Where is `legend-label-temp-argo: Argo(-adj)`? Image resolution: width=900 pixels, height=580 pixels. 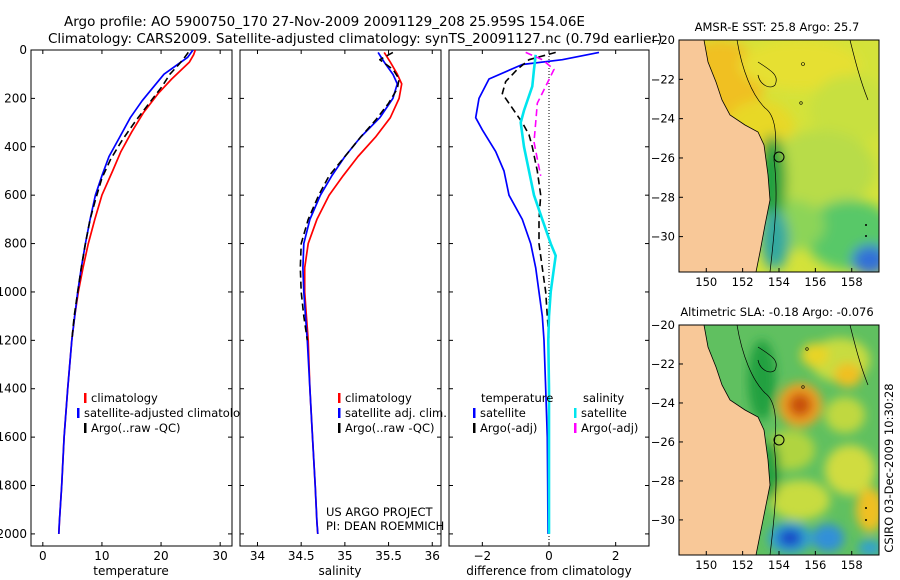 legend-label-temp-argo: Argo(-adj) is located at coordinates (508, 428).